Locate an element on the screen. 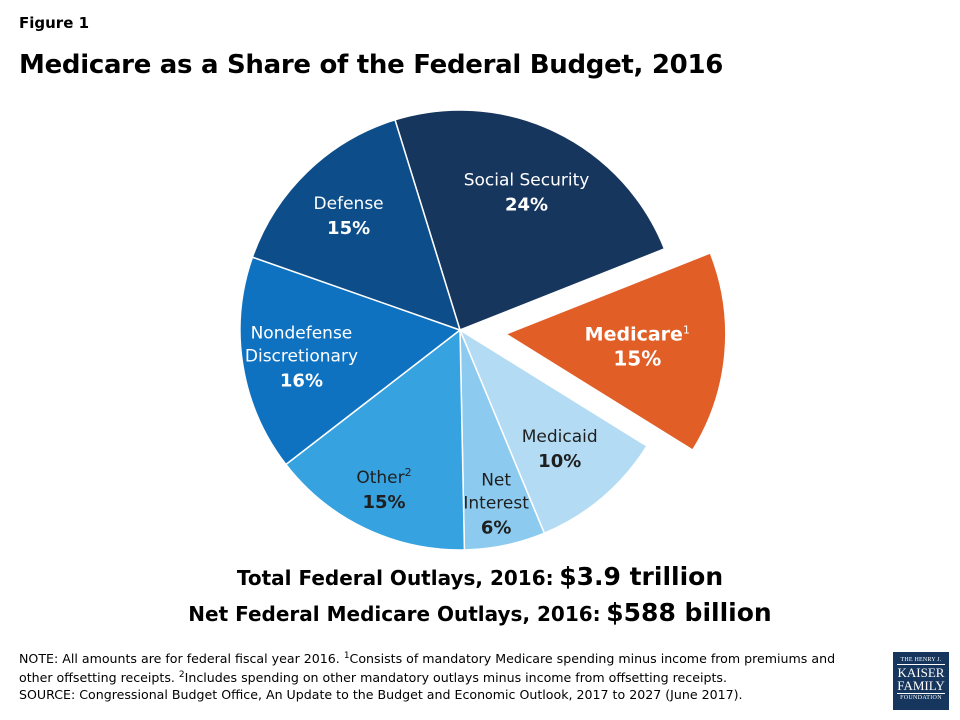 The image size is (960, 720). pie-slice-medicare is located at coordinates (615, 351).